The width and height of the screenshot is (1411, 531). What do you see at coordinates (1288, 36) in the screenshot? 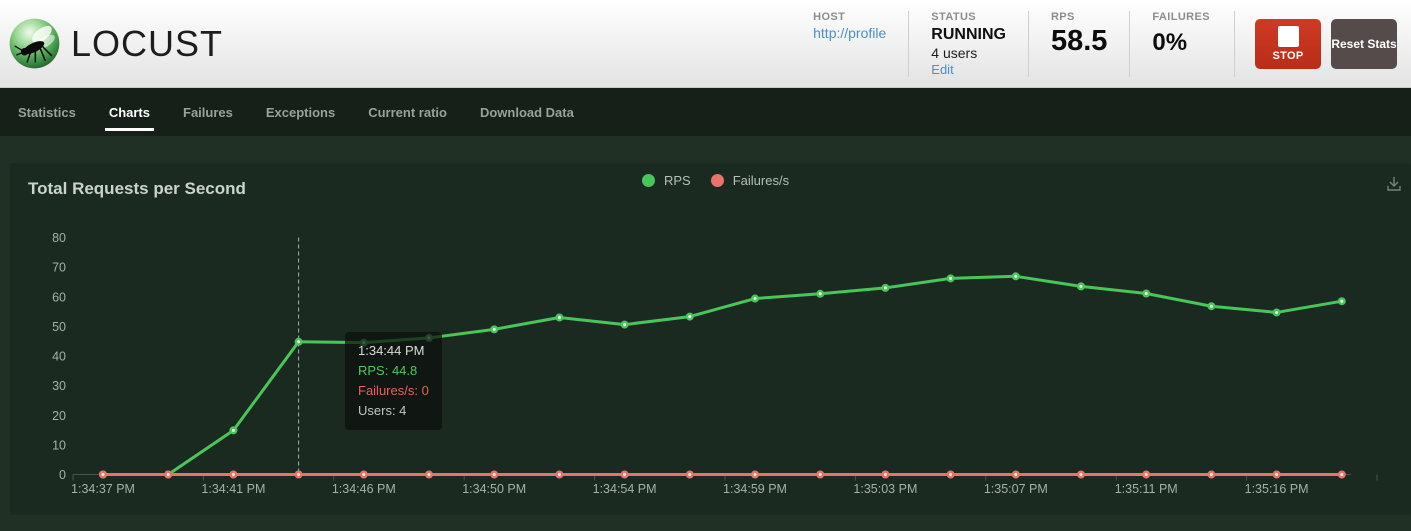
I see `stop-icon` at bounding box center [1288, 36].